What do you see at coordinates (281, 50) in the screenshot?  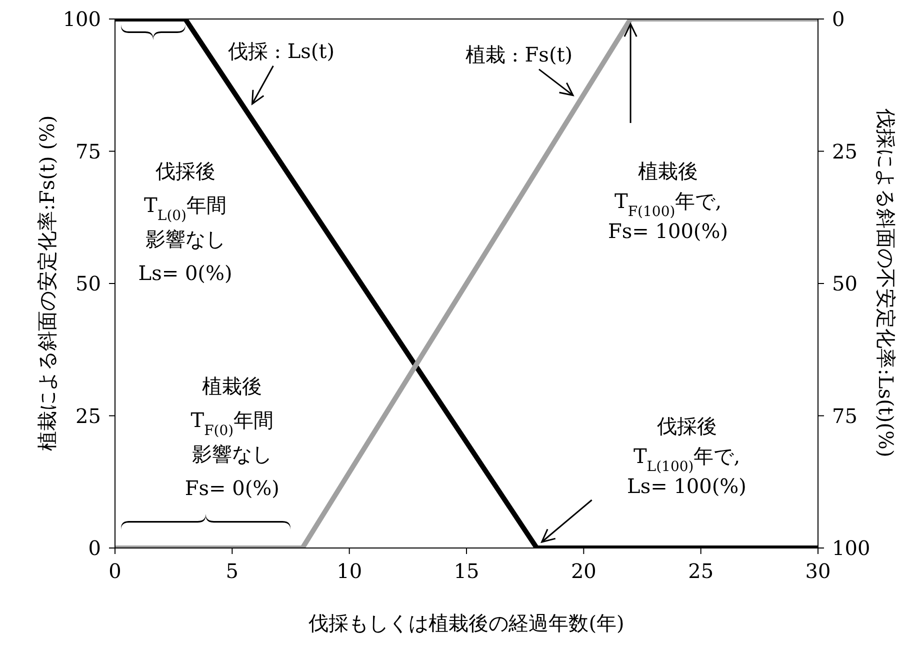 I see `series-label: 伐採 : Ls(t)` at bounding box center [281, 50].